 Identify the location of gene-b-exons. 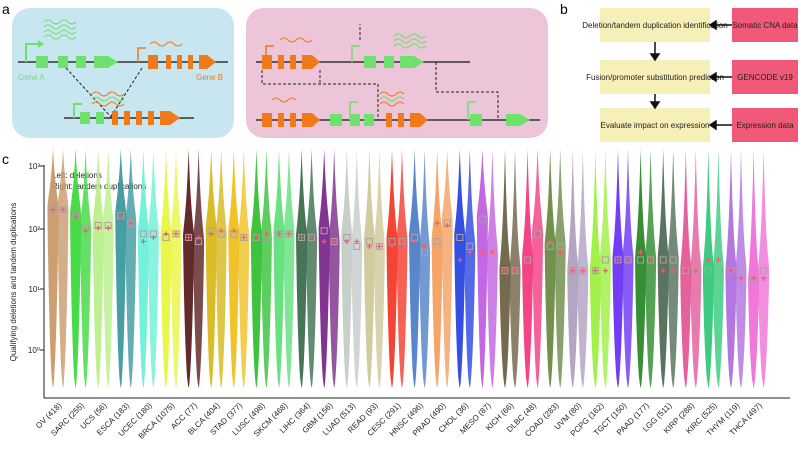
(182, 62).